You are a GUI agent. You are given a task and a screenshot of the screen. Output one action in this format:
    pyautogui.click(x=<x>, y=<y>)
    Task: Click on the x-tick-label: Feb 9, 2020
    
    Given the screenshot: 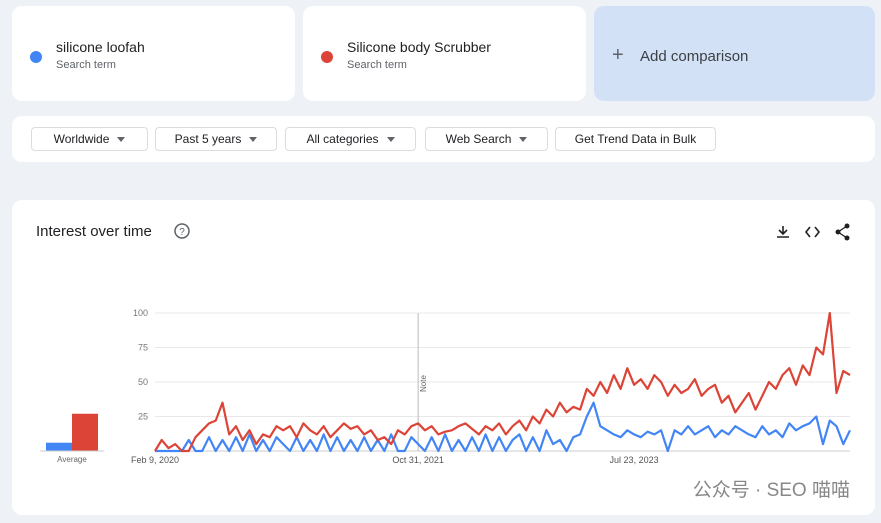 What is the action you would take?
    pyautogui.click(x=155, y=460)
    